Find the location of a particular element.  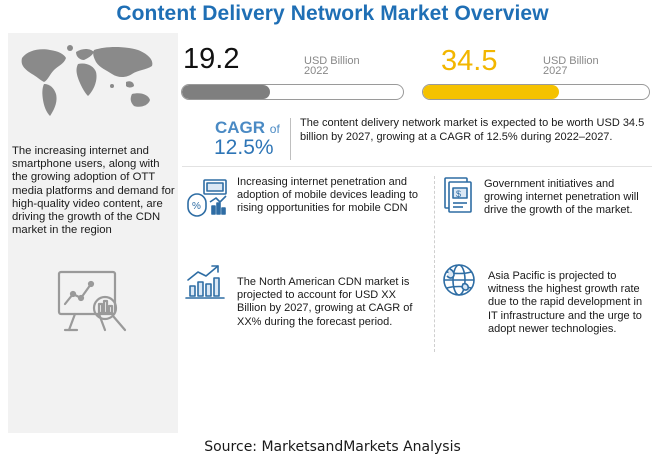

year-label-2022: 2022 is located at coordinates (316, 71).